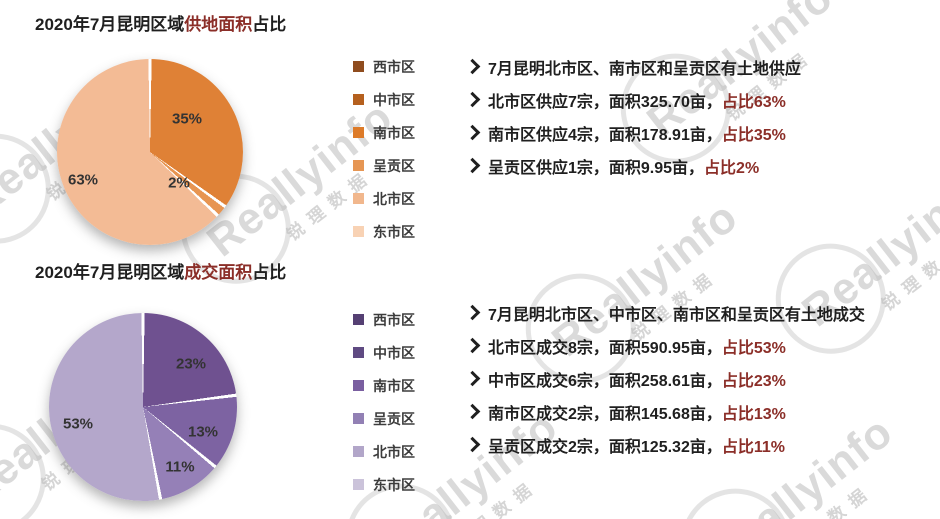 This screenshot has width=940, height=519. I want to click on bullet-text: 7月昆明北市区、中市区、南市区和呈贡区有土地成交, so click(676, 315).